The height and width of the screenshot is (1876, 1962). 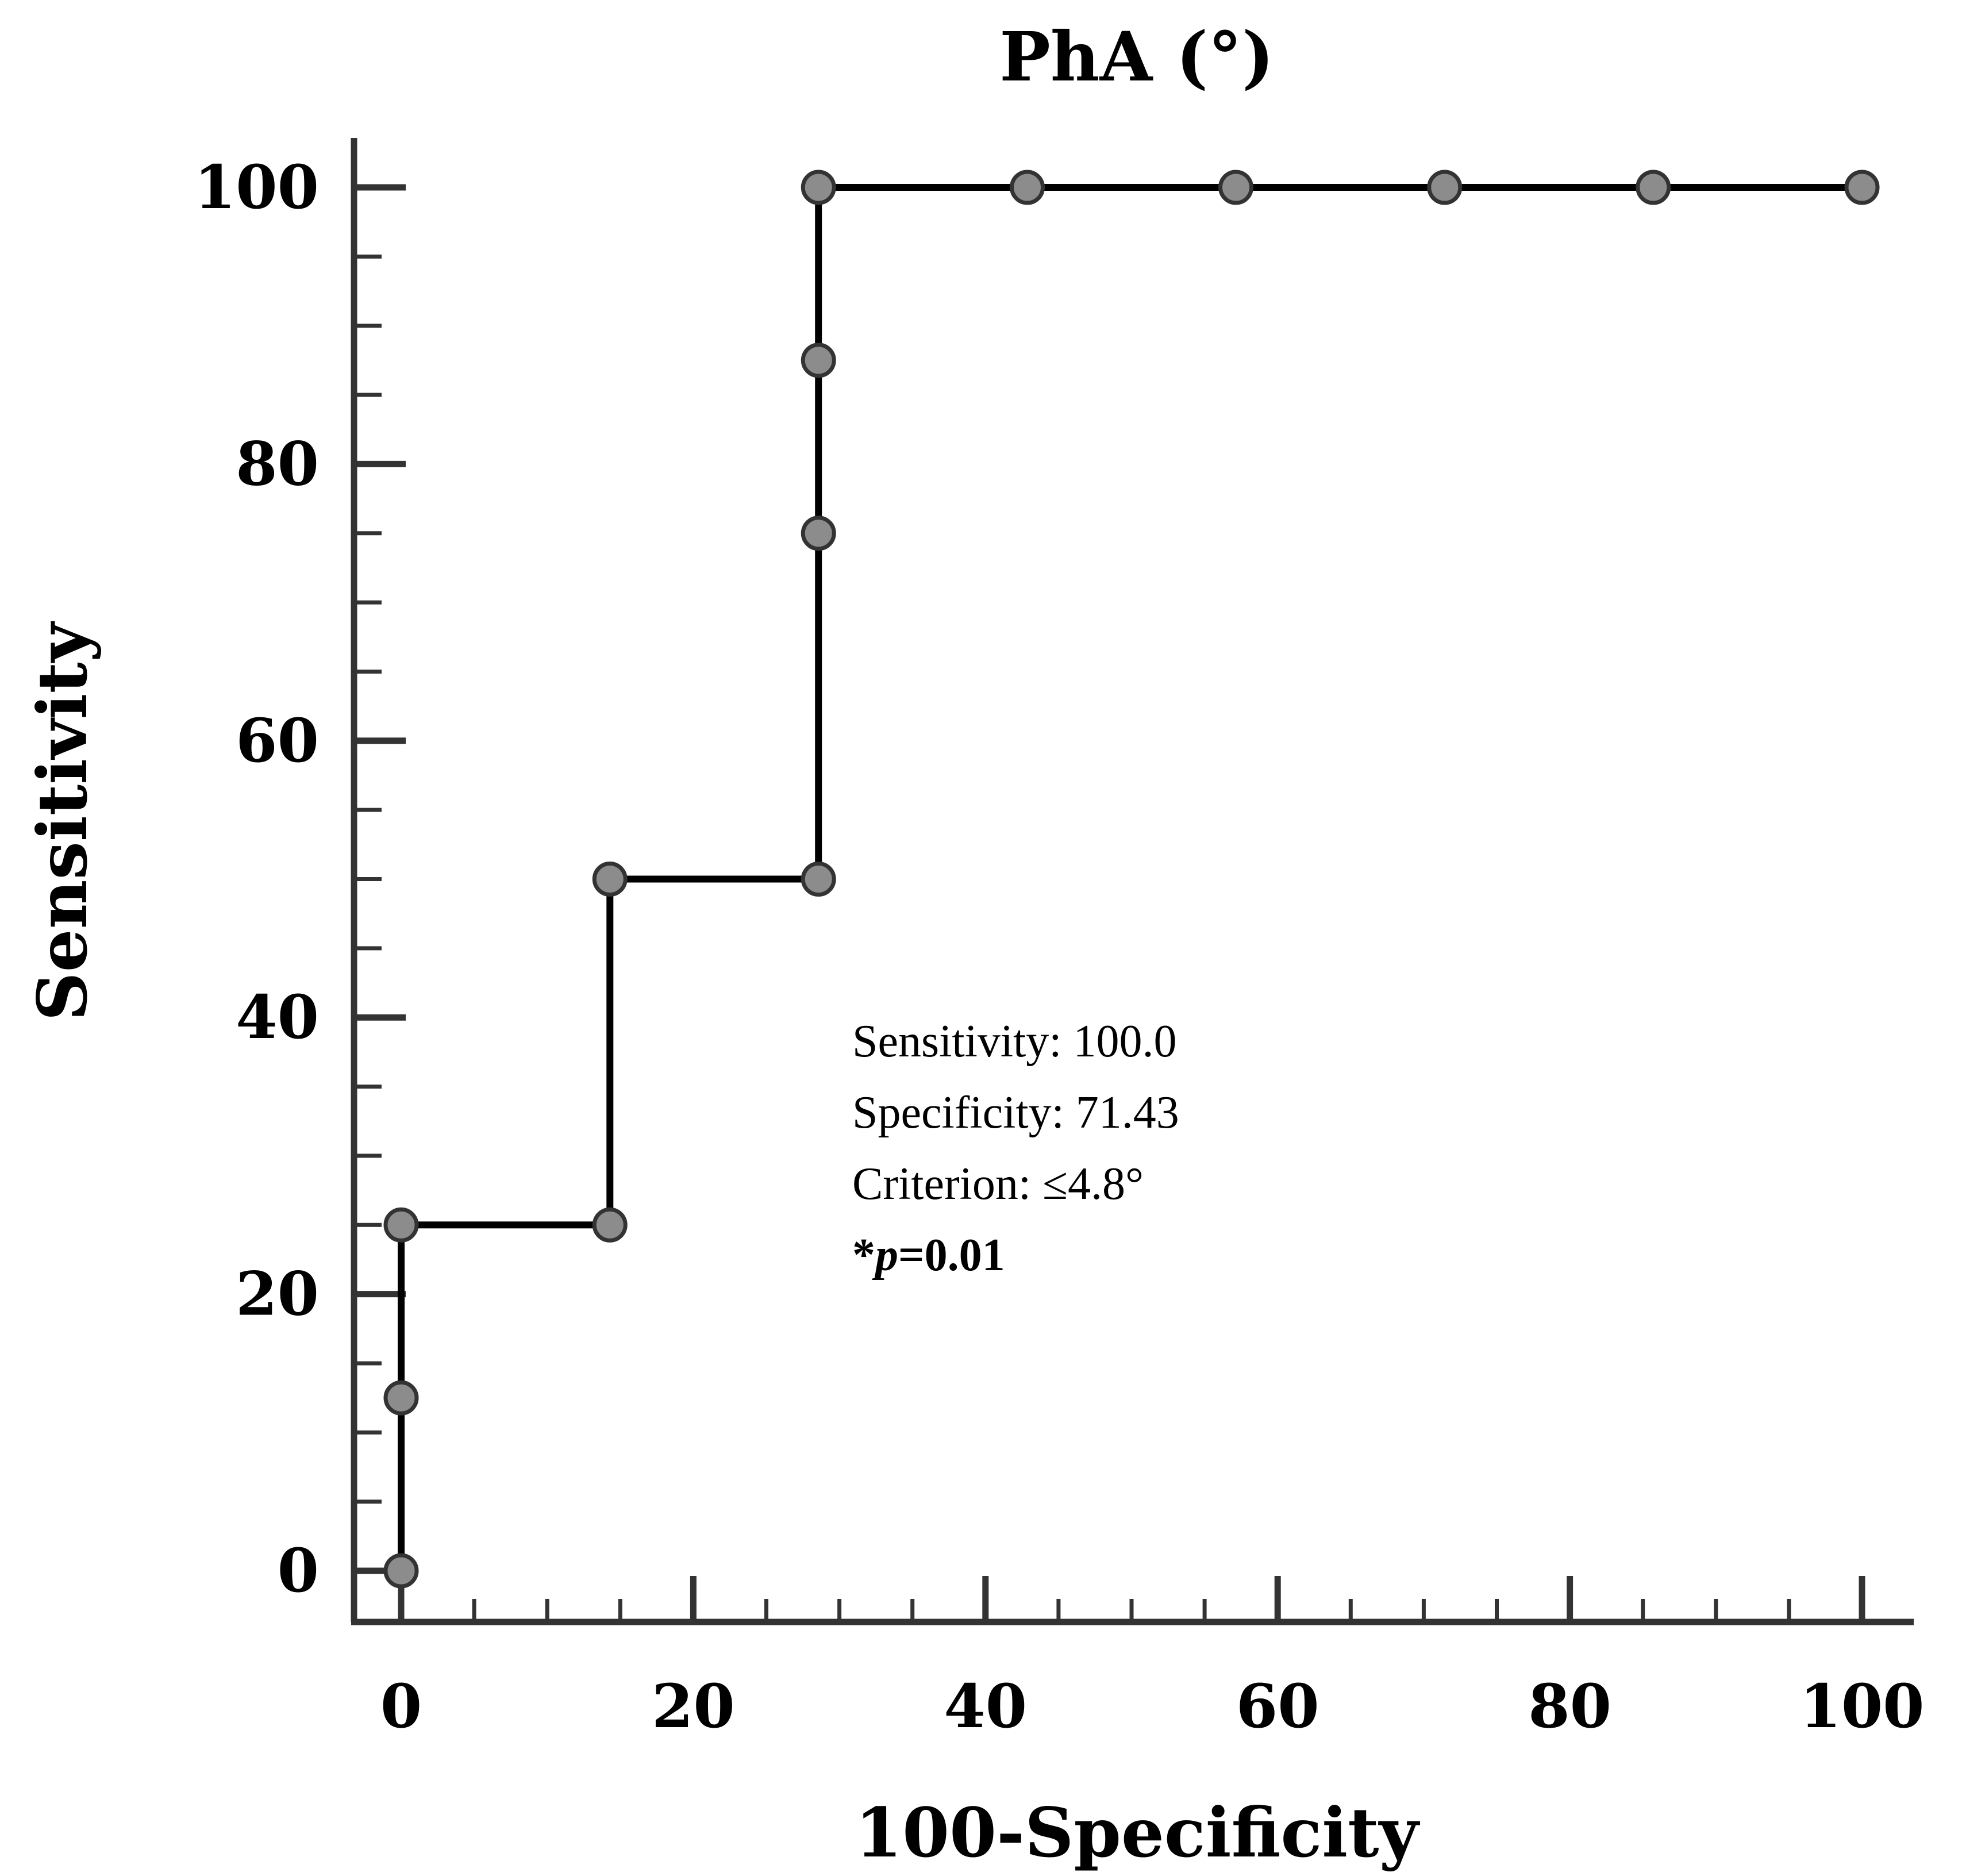 I want to click on x-tick-label: 20, so click(x=693, y=1706).